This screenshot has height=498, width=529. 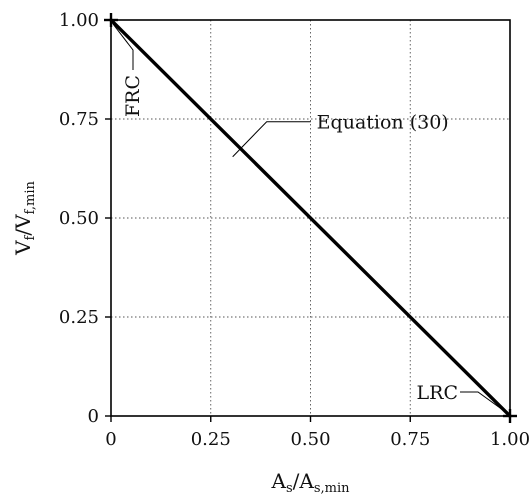 What do you see at coordinates (509, 439) in the screenshot?
I see `x-tick-label: 1.00` at bounding box center [509, 439].